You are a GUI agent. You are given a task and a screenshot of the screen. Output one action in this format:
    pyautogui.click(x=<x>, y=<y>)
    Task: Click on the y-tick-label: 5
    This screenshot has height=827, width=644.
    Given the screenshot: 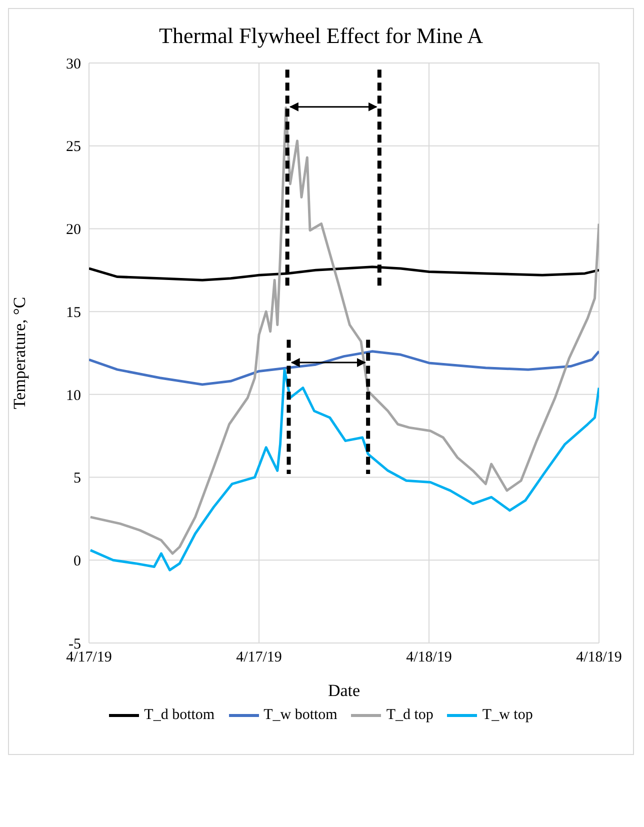 What is the action you would take?
    pyautogui.click(x=77, y=478)
    